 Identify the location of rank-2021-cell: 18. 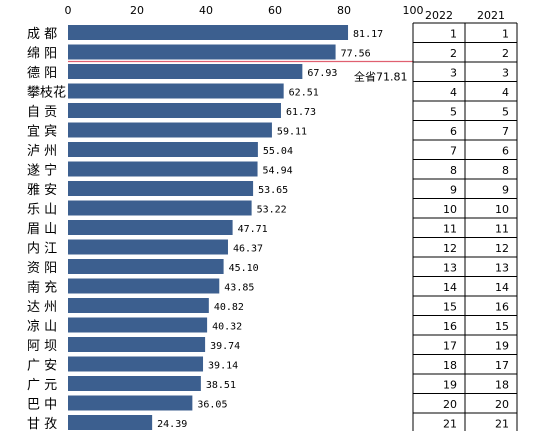
(502, 384).